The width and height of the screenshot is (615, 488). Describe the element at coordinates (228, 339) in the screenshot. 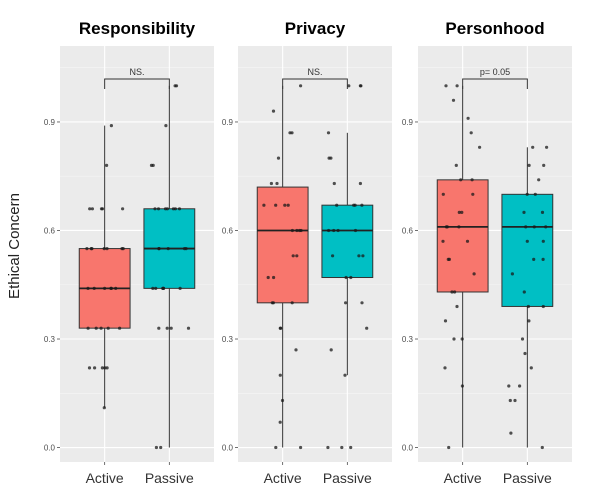

I see `y-tick-label: 0.3` at that location.